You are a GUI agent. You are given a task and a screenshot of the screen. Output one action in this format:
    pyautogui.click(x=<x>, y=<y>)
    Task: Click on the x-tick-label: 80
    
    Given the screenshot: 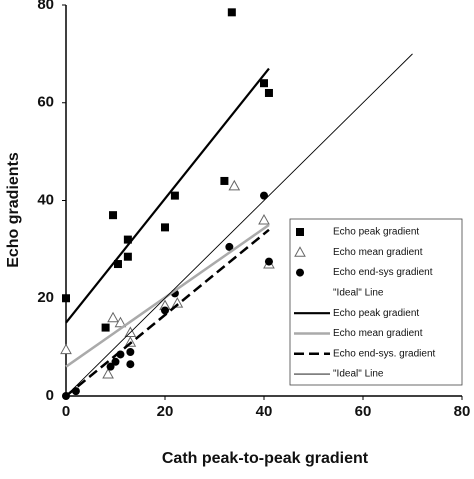 What is the action you would take?
    pyautogui.click(x=462, y=411)
    